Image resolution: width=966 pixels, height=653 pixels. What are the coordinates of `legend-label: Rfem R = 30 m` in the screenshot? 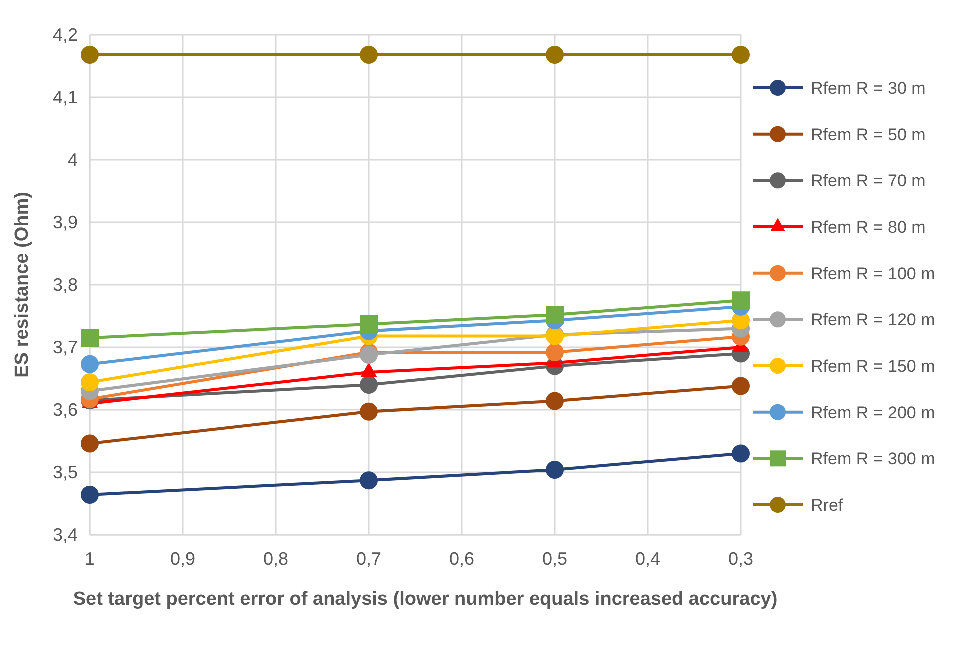 It's located at (868, 88).